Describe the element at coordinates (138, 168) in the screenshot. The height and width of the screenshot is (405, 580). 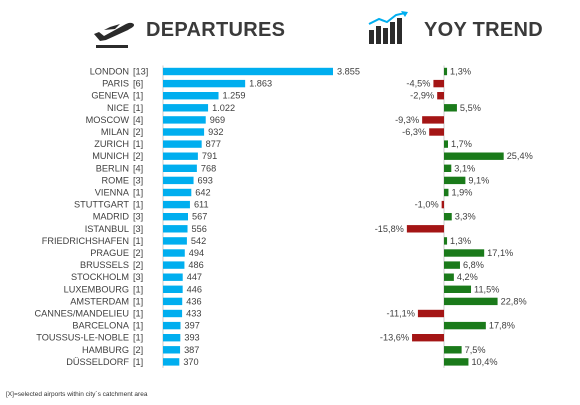
I see `airport-count-berlin: [4]` at that location.